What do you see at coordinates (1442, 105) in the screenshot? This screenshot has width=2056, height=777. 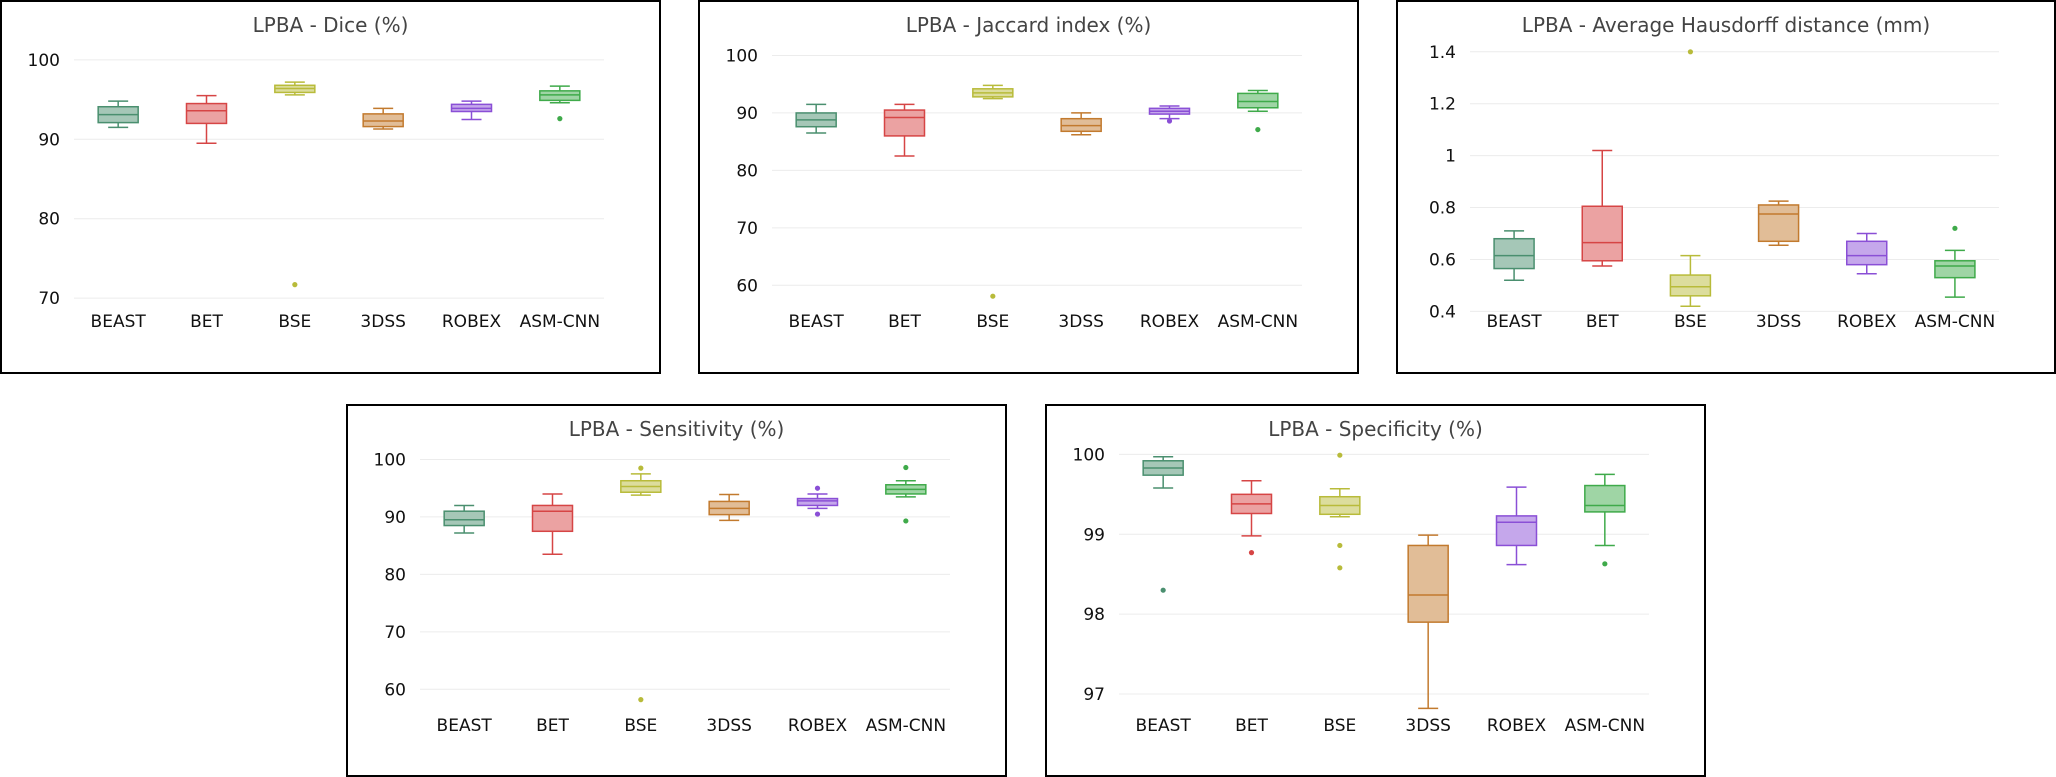 I see `y-tick-label: 1.2` at bounding box center [1442, 105].